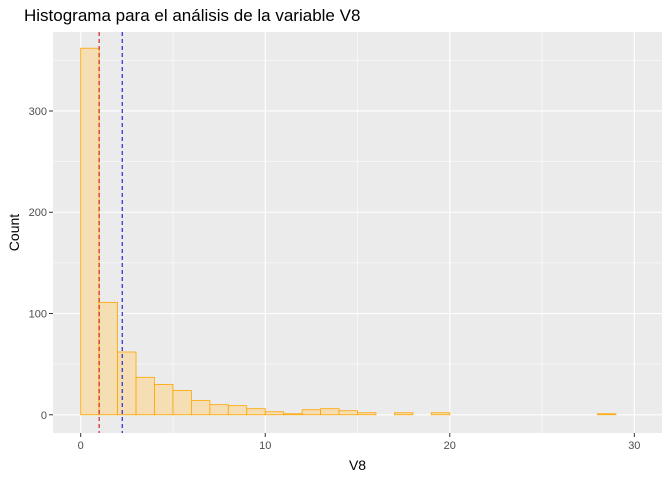  What do you see at coordinates (634, 446) in the screenshot?
I see `x-tick-label: 30` at bounding box center [634, 446].